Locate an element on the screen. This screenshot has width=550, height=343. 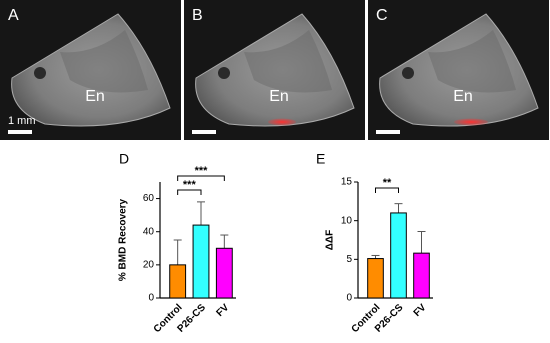
y-tick-label: 15 is located at coordinates (347, 182).